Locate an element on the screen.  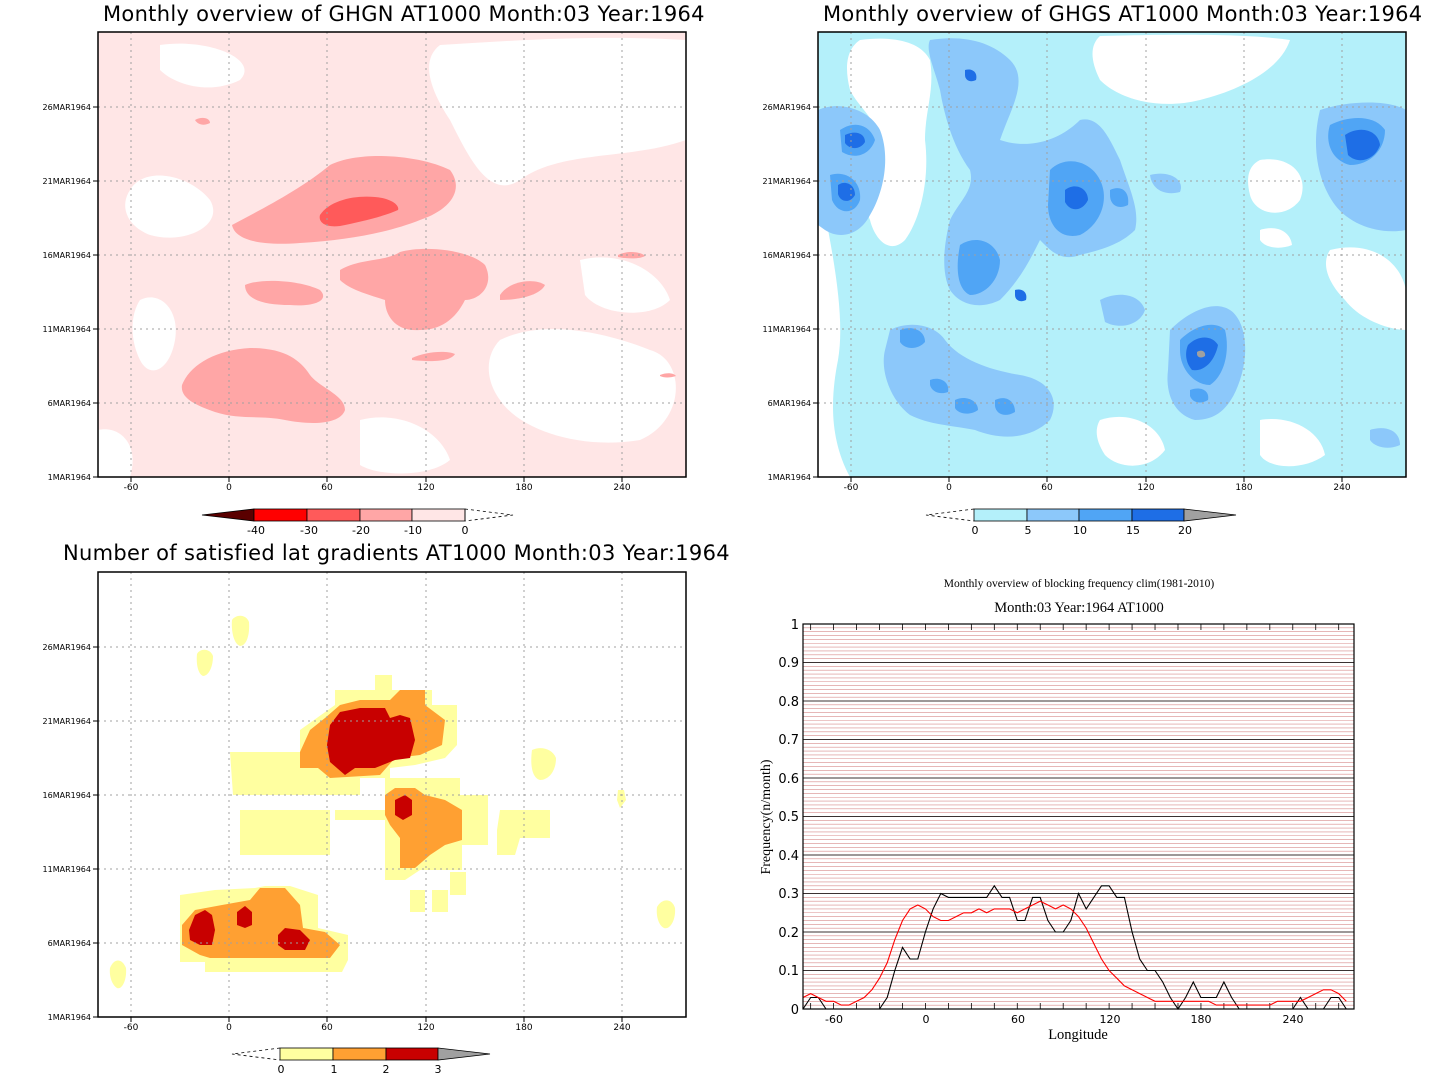
ghgn-xtick: 180 is located at coordinates (523, 488).